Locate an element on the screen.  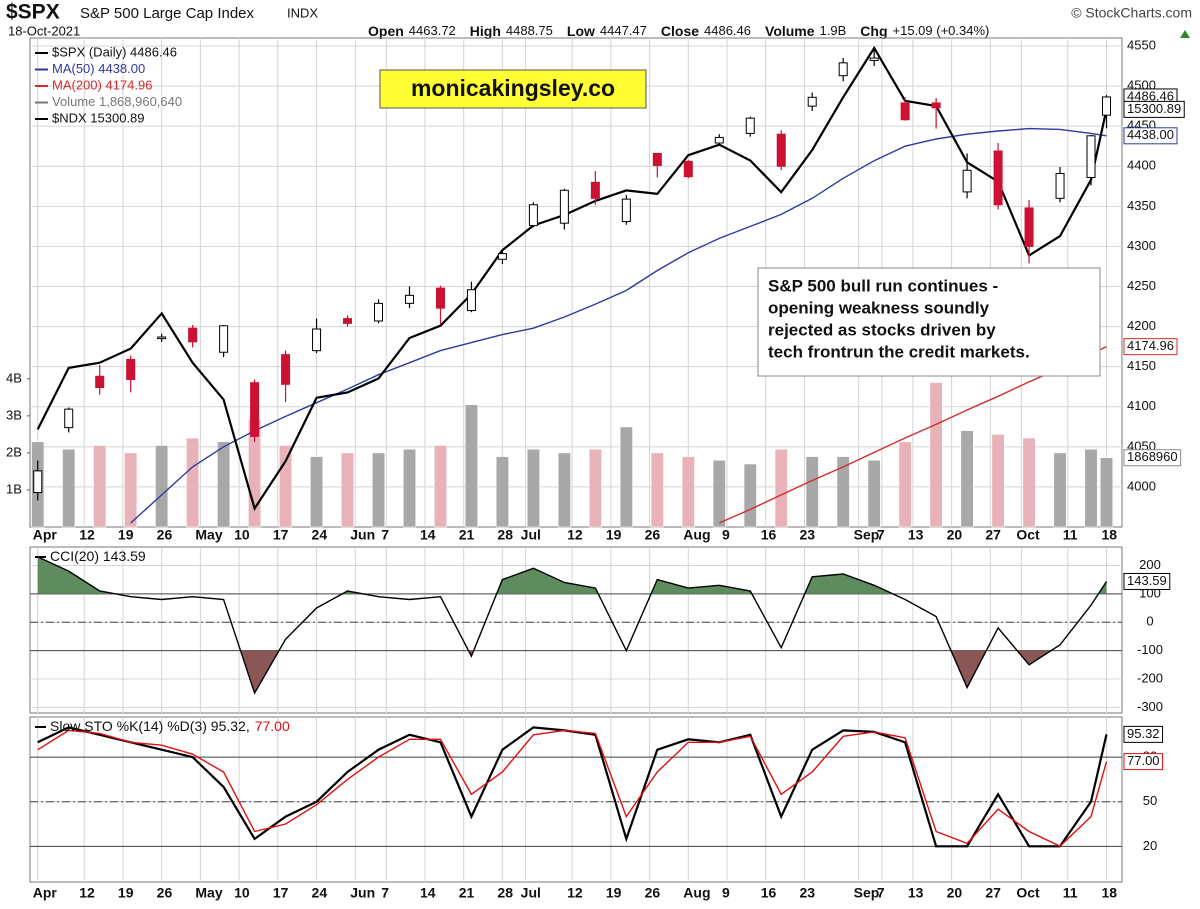
x-tick-label: 10 is located at coordinates (242, 893).